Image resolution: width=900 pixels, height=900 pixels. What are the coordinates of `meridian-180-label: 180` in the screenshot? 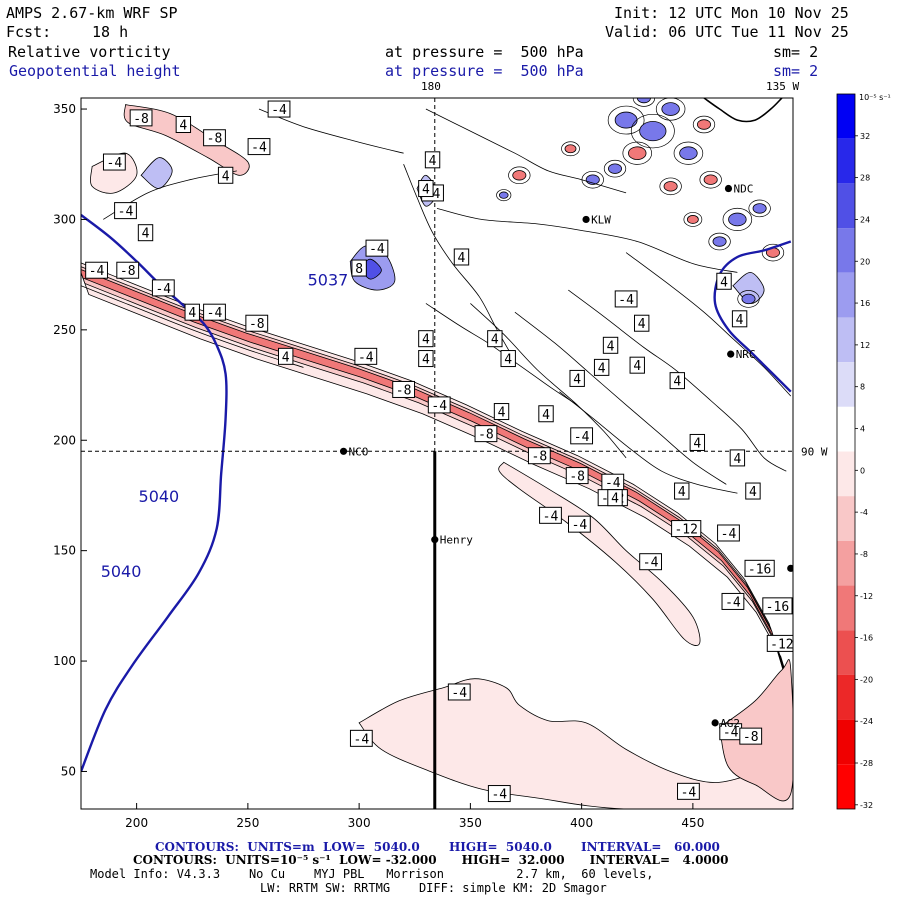 It's located at (431, 86).